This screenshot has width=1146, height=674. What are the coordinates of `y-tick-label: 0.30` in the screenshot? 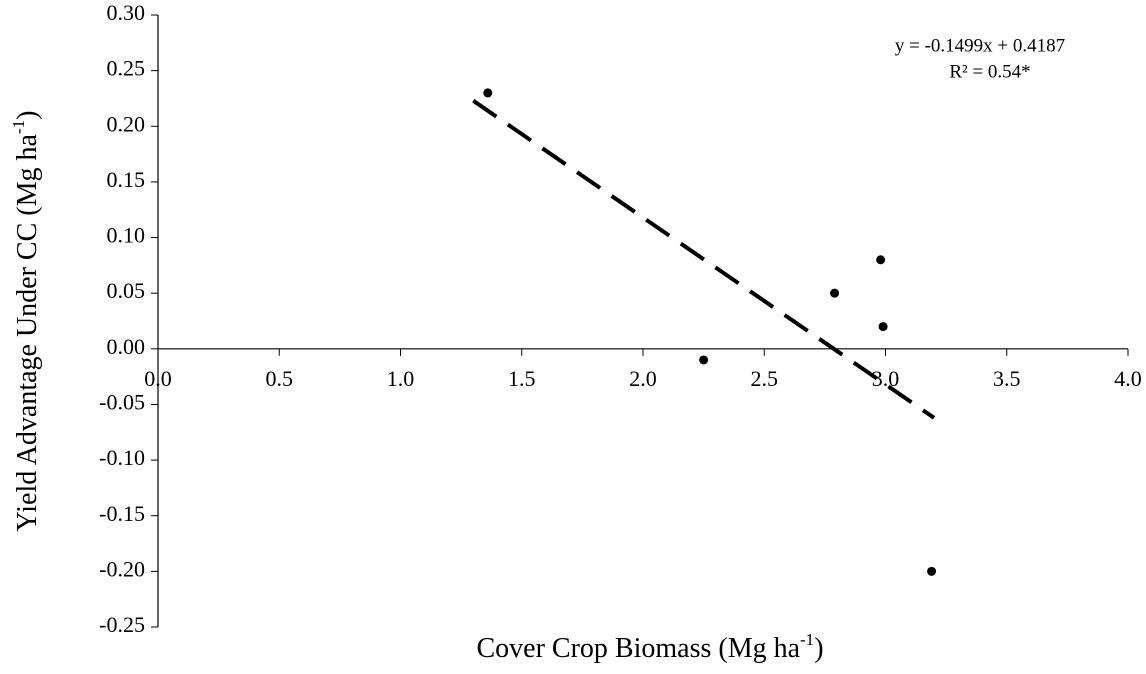 It's located at (126, 12).